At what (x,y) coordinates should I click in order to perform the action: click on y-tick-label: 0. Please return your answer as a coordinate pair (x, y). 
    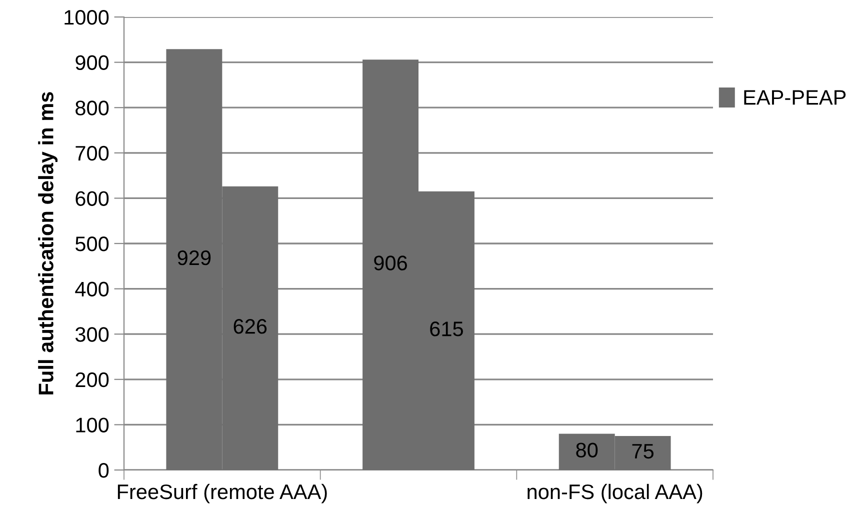
    Looking at the image, I should click on (103, 470).